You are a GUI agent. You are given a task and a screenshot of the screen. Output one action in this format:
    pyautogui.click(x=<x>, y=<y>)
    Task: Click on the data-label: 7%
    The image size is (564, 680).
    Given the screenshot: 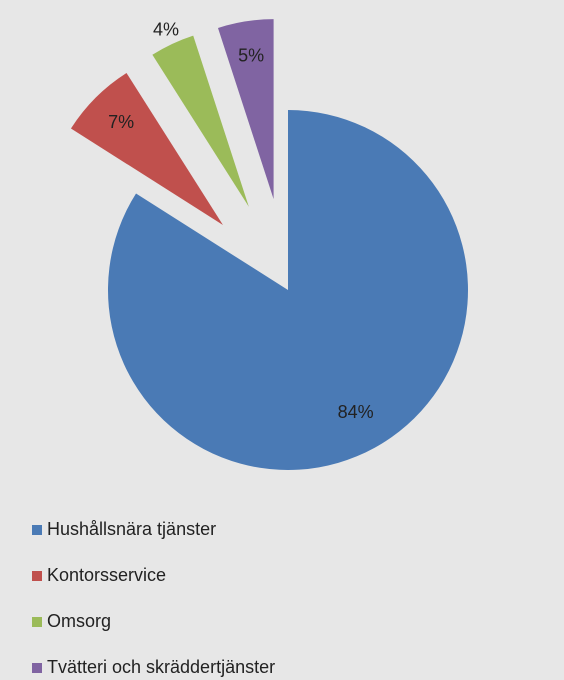 What is the action you would take?
    pyautogui.click(x=121, y=122)
    